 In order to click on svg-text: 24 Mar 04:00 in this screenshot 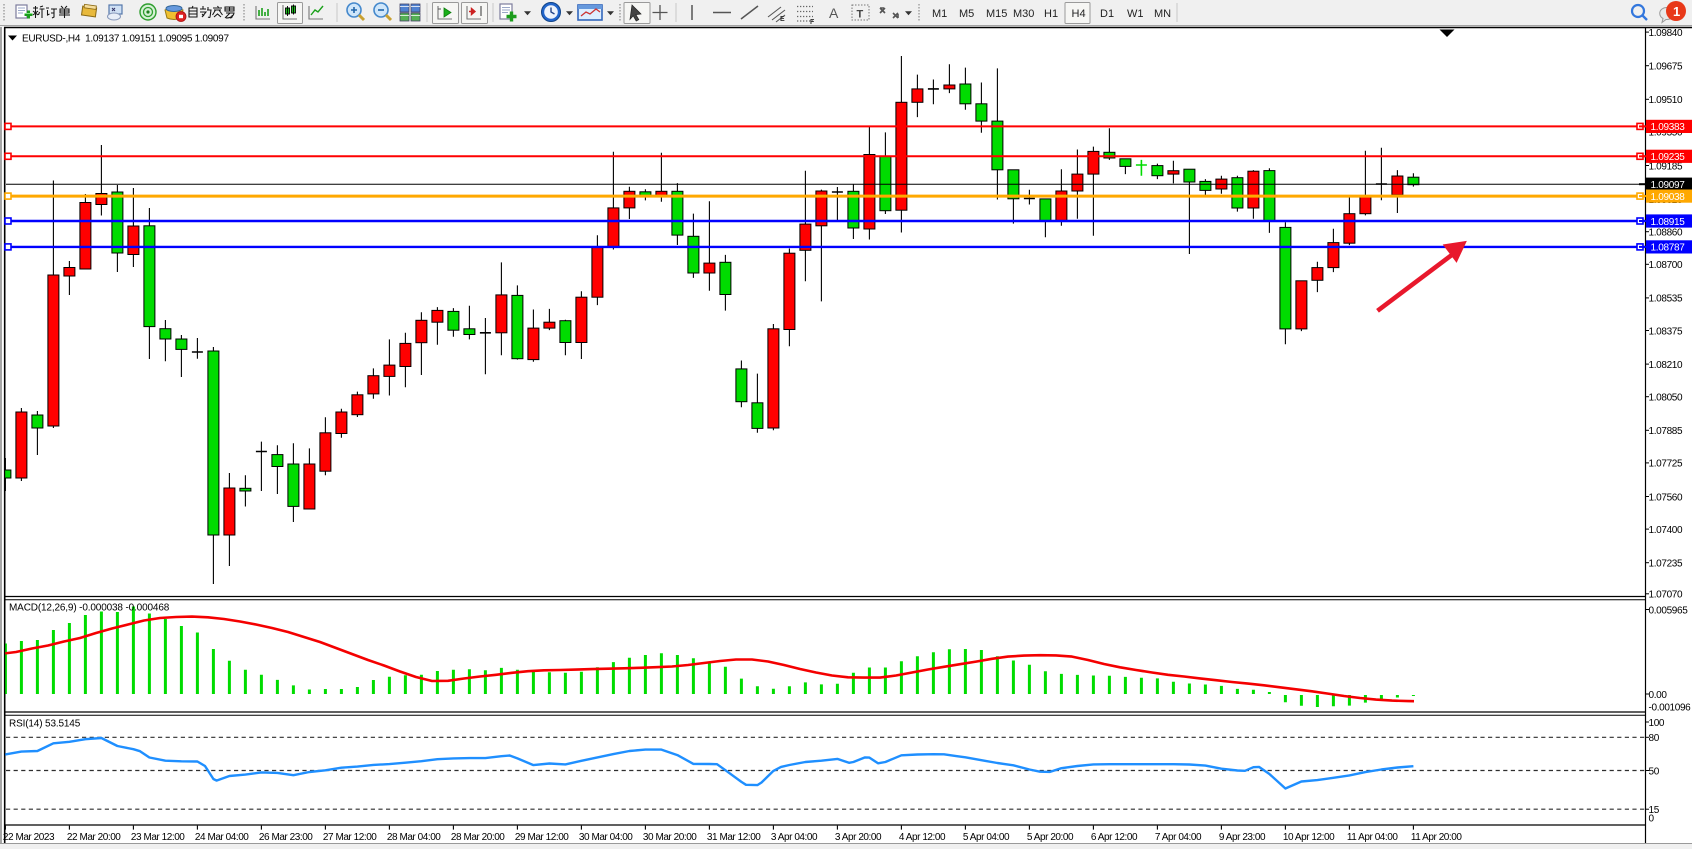, I will do `click(222, 837)`.